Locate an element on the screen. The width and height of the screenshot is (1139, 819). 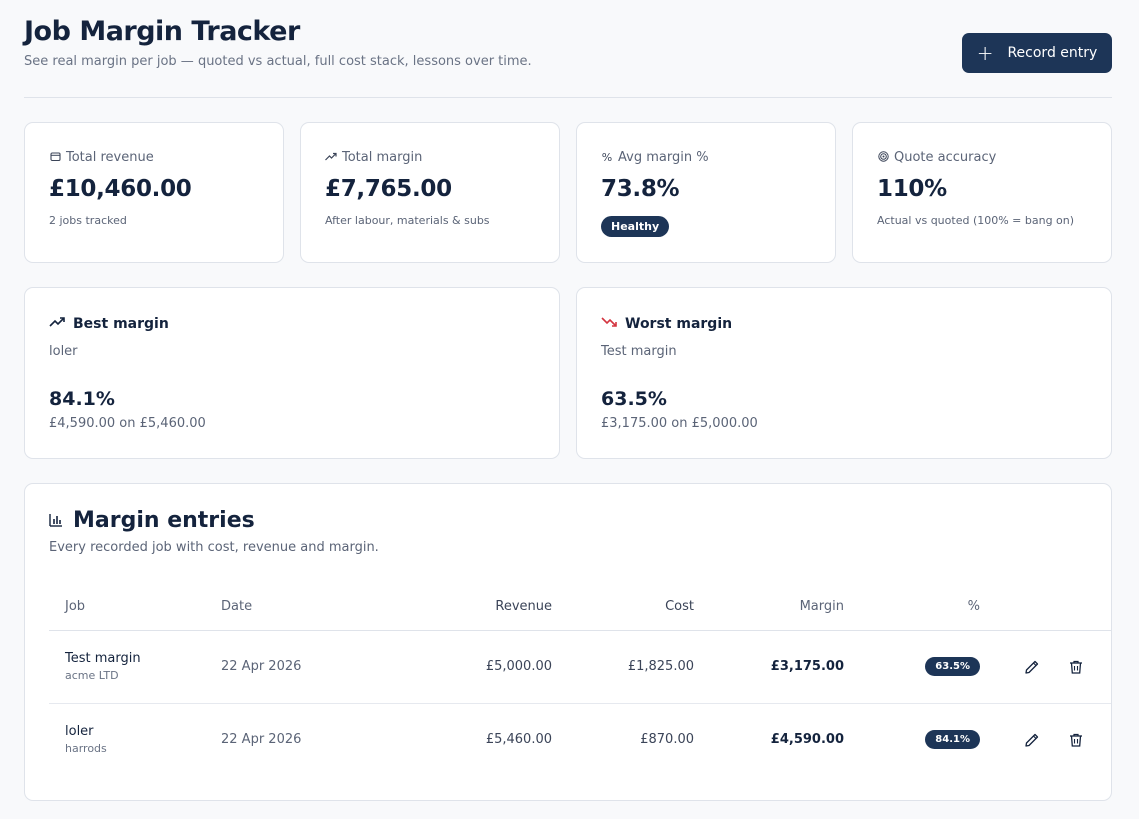
avg-margin-value: 73.8% is located at coordinates (640, 189).